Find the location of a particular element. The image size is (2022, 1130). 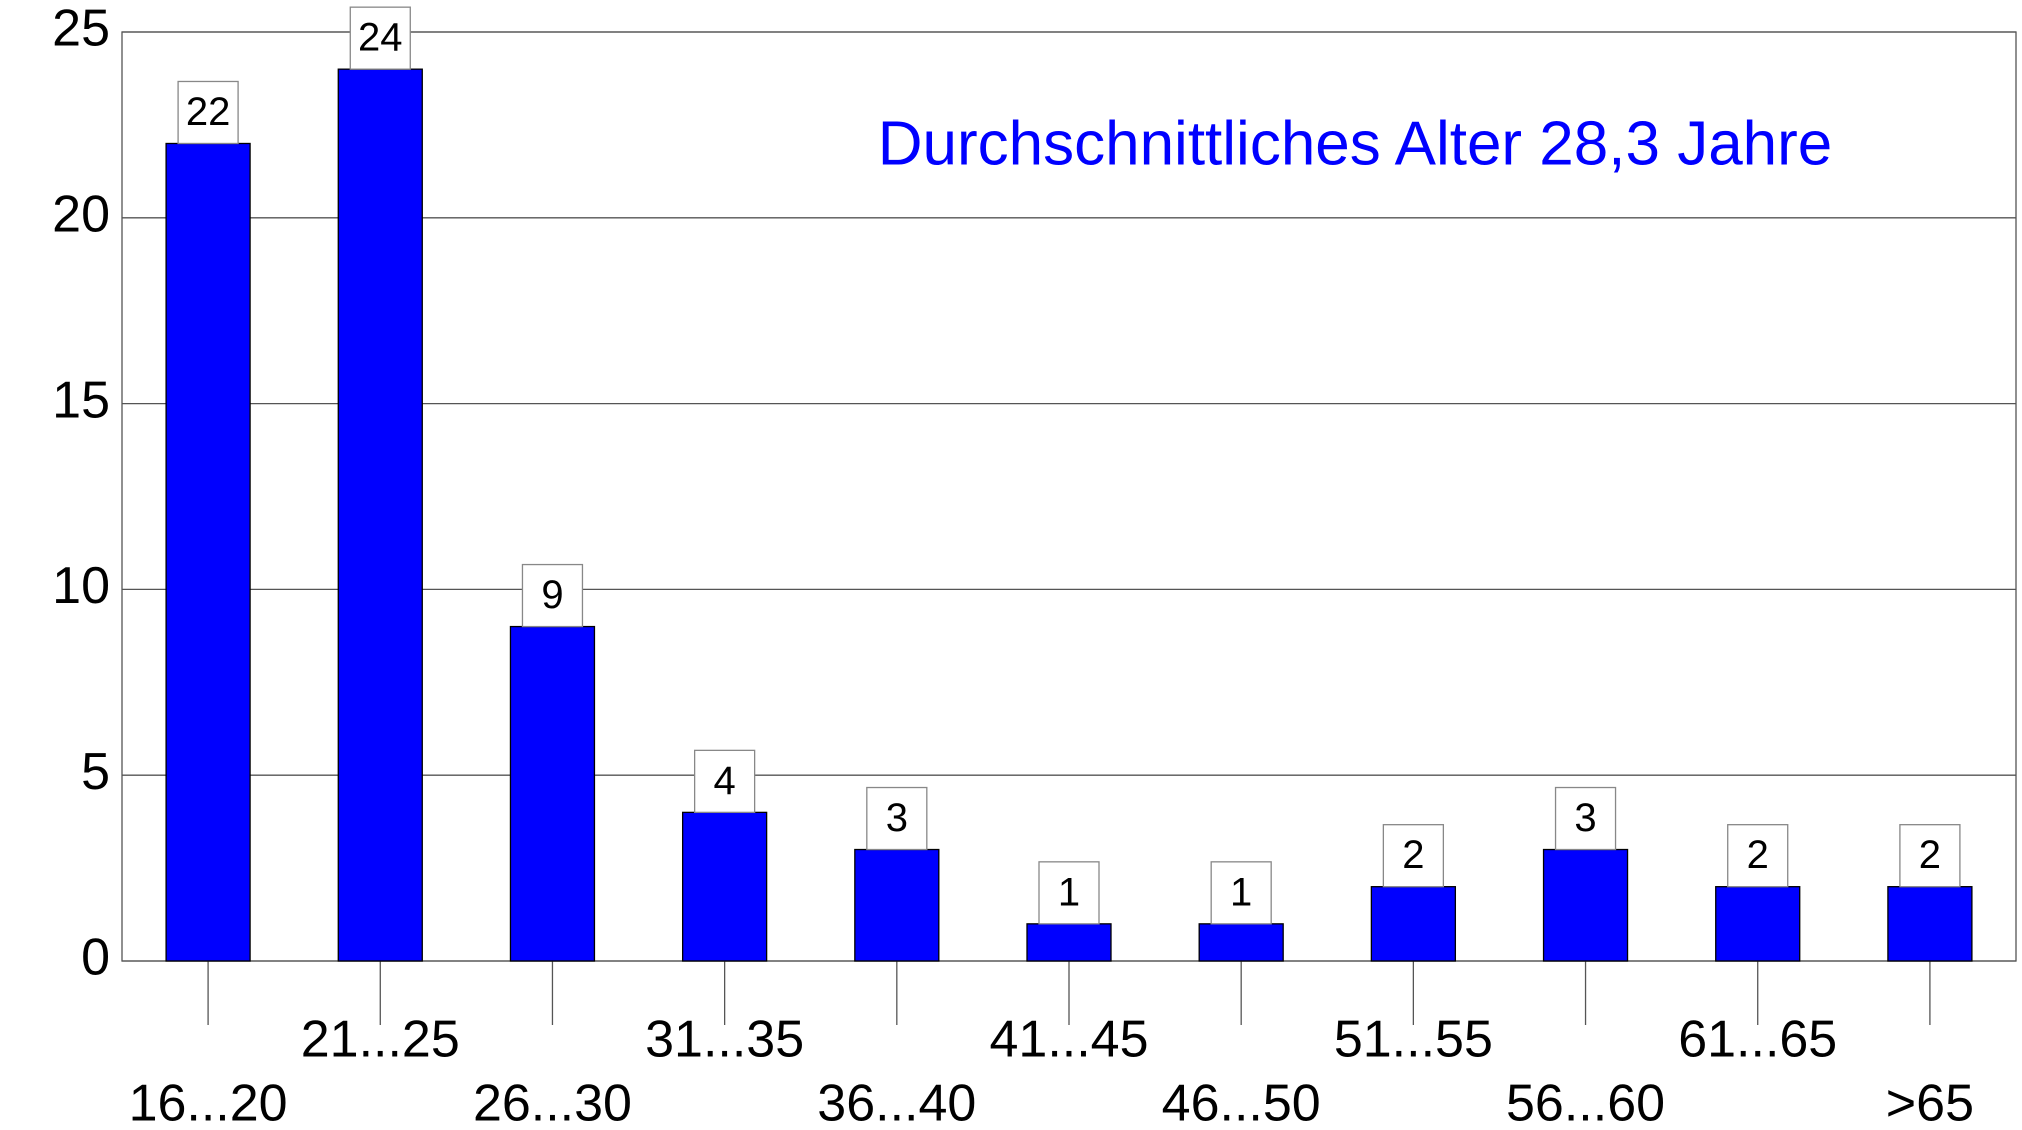

y-tick-label: 10 is located at coordinates (81, 586).